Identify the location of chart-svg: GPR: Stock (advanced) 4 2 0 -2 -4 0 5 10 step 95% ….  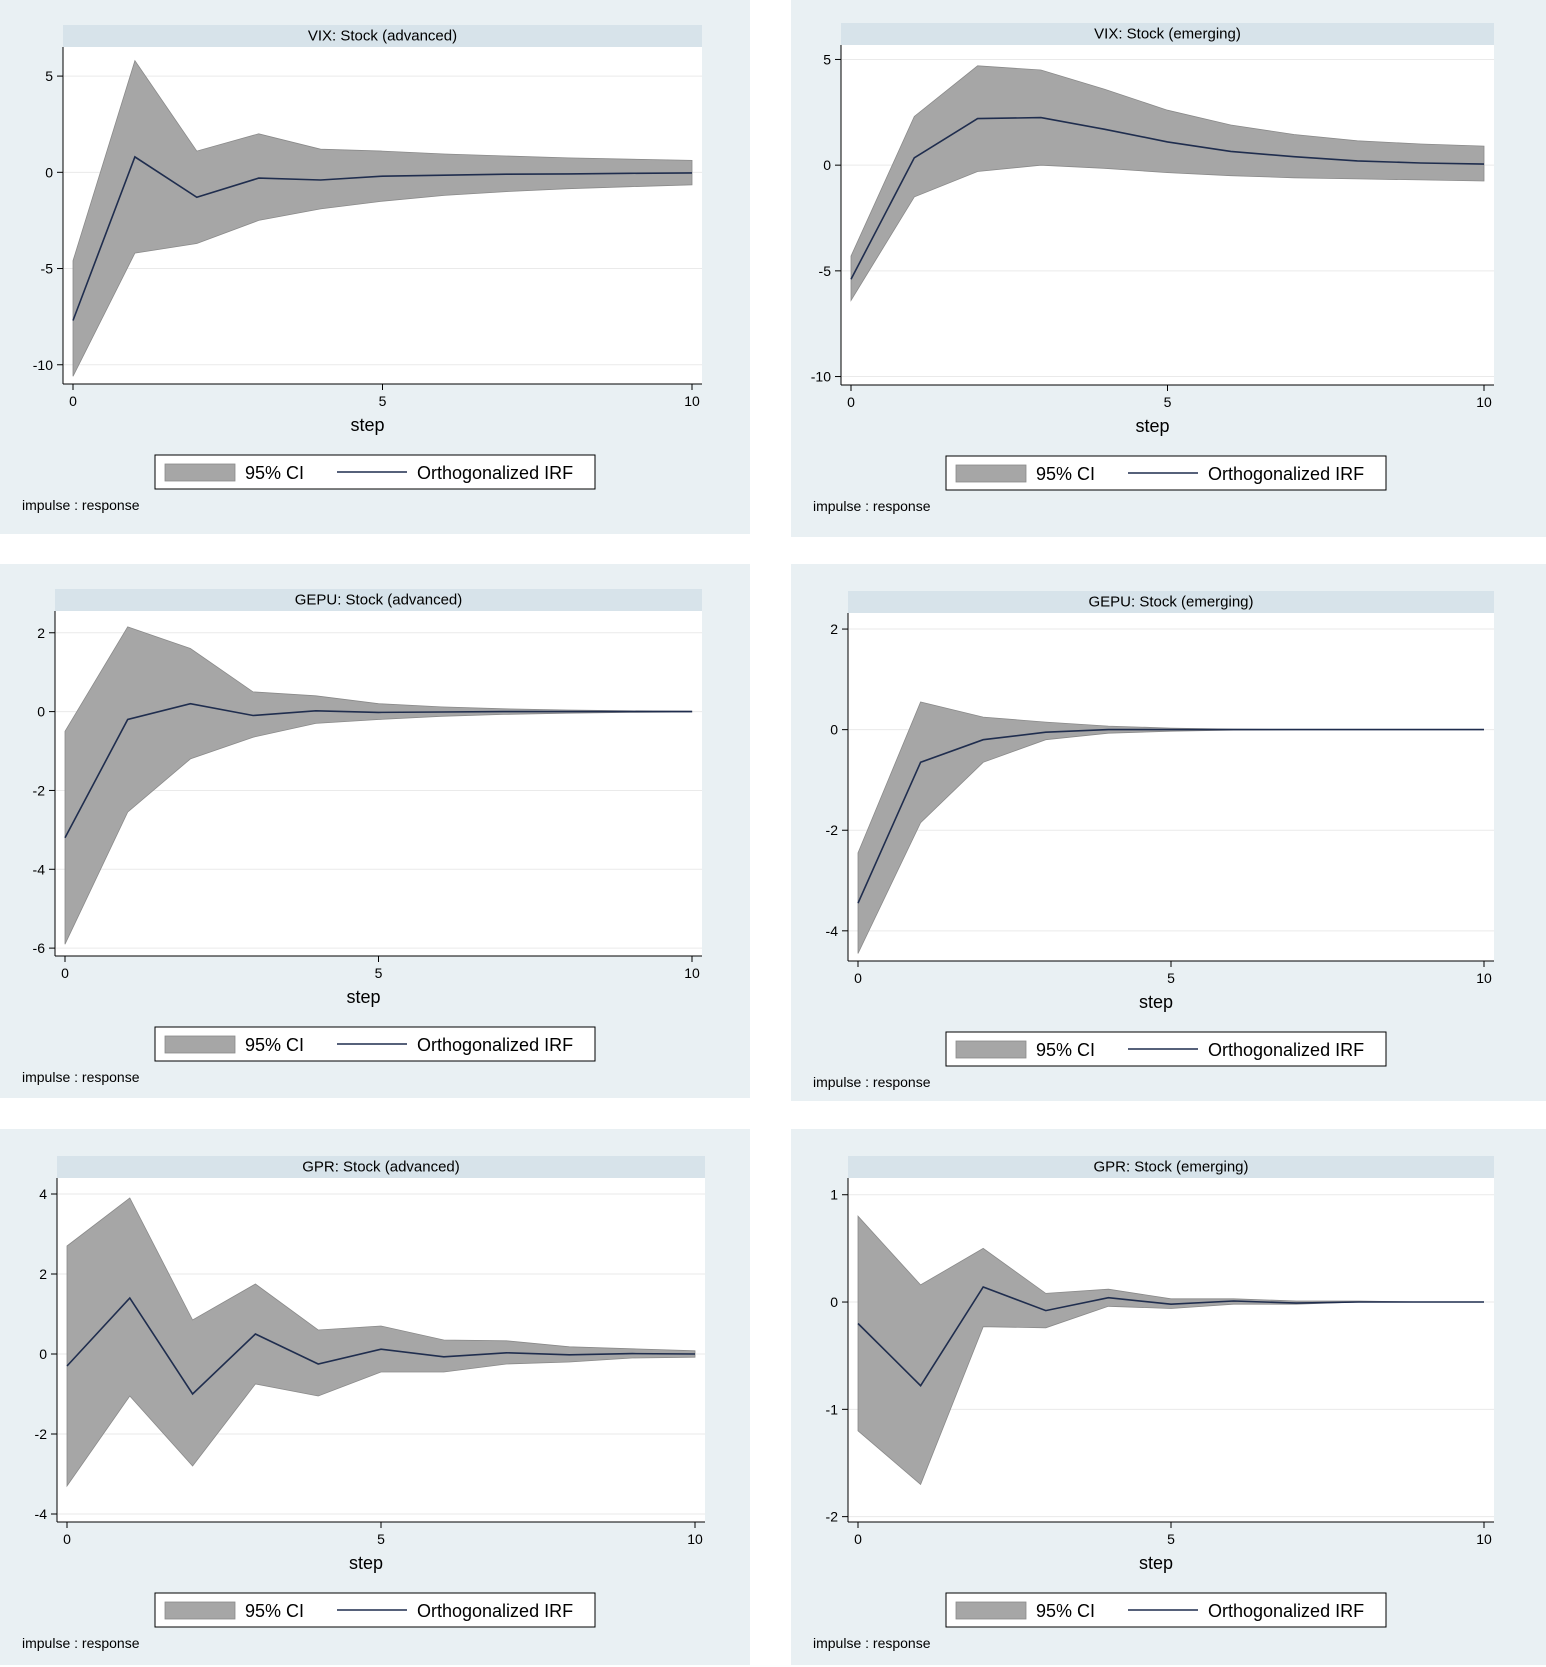
(363, 1403).